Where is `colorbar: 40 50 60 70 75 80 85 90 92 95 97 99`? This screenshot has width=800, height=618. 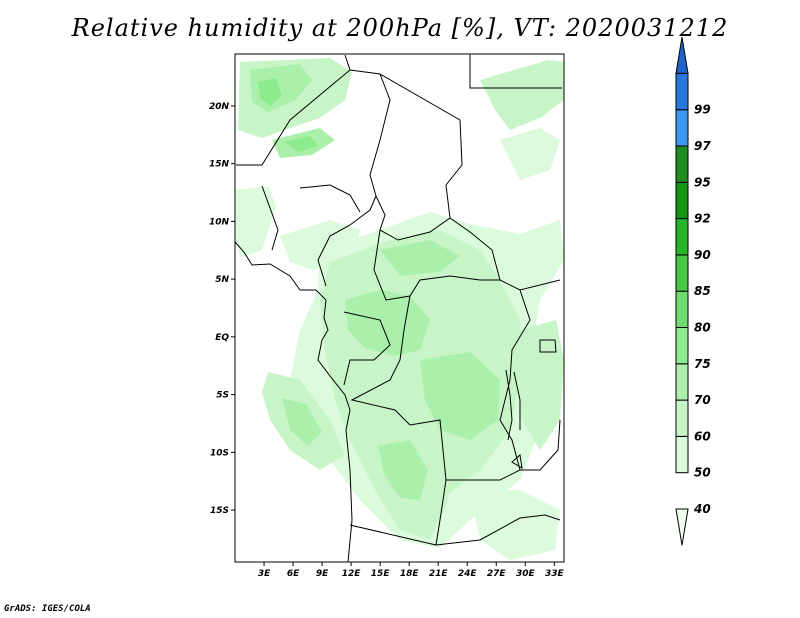
colorbar: 40 50 60 70 75 80 85 90 92 95 97 99 is located at coordinates (693, 291).